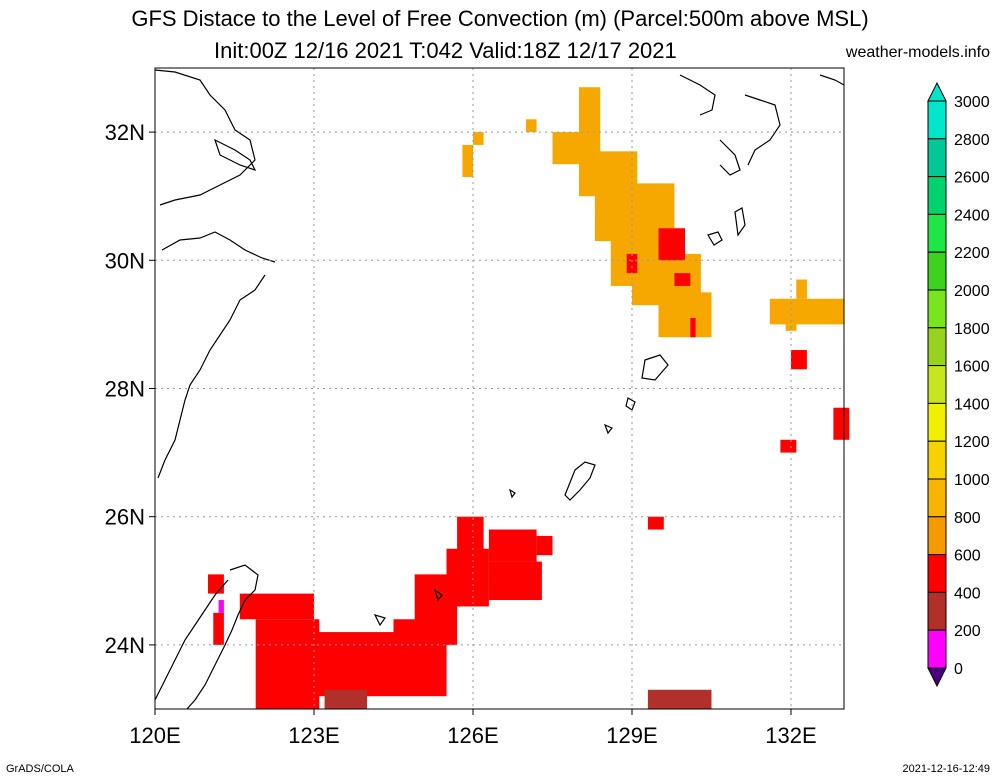 Image resolution: width=1000 pixels, height=779 pixels. What do you see at coordinates (967, 518) in the screenshot?
I see `colorbar-label: 800` at bounding box center [967, 518].